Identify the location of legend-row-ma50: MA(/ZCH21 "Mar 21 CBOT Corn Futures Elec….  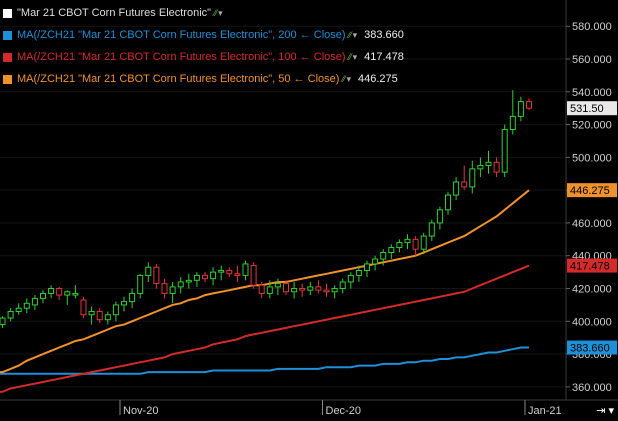
(202, 79).